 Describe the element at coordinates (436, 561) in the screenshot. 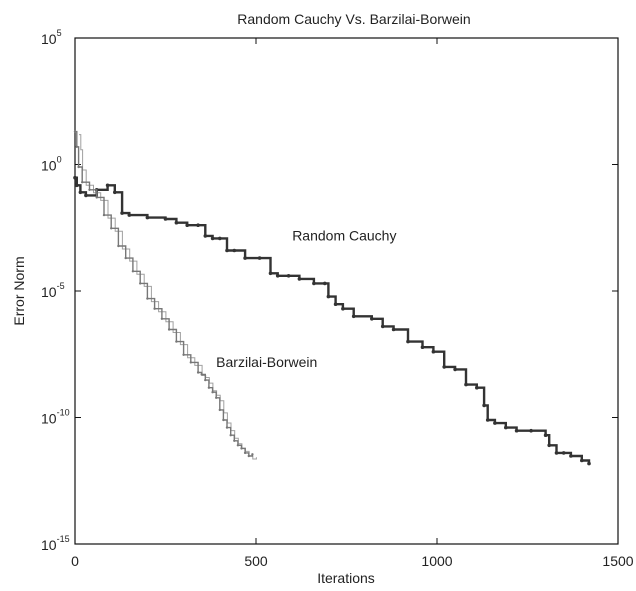

I see `x-tick-label: 1000` at that location.